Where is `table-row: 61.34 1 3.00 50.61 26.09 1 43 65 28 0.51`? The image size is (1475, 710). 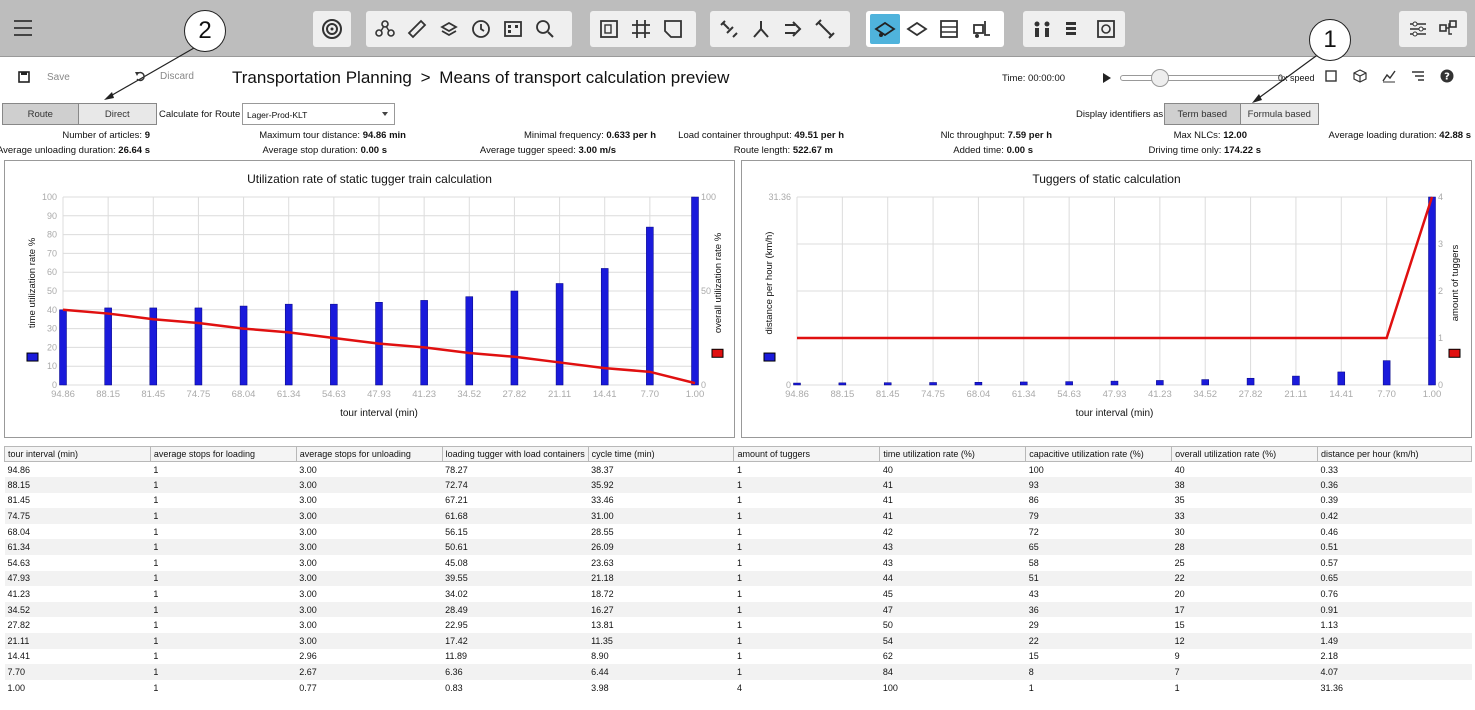 table-row: 61.34 1 3.00 50.61 26.09 1 43 65 28 0.51 is located at coordinates (738, 547).